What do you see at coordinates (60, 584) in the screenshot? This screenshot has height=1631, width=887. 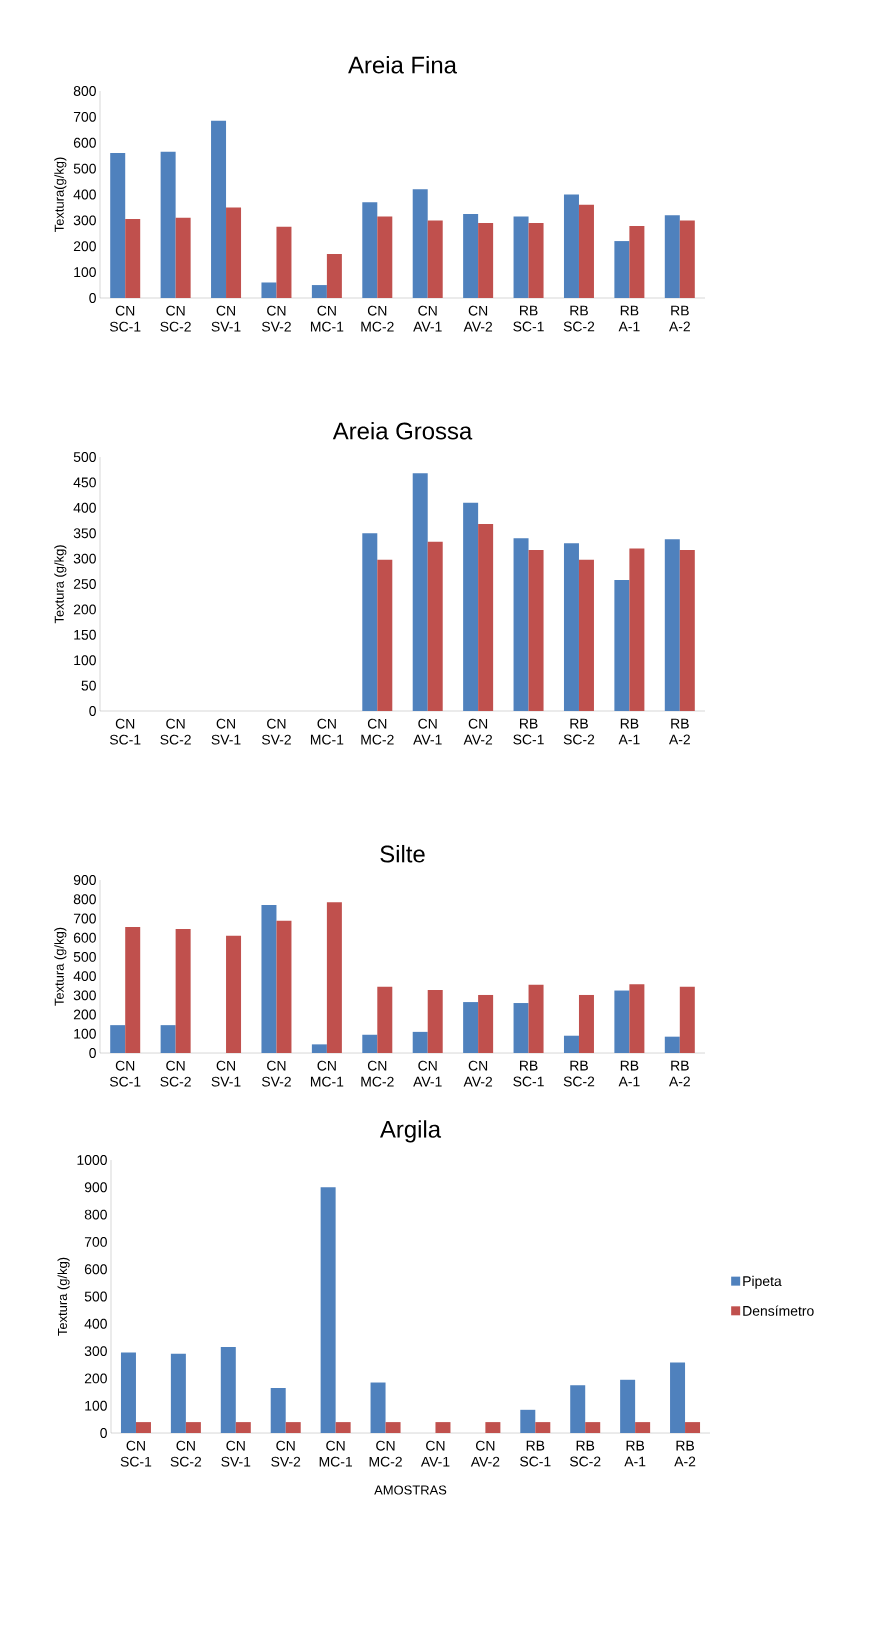 I see `y-axis-title: Textura (g/kg)` at bounding box center [60, 584].